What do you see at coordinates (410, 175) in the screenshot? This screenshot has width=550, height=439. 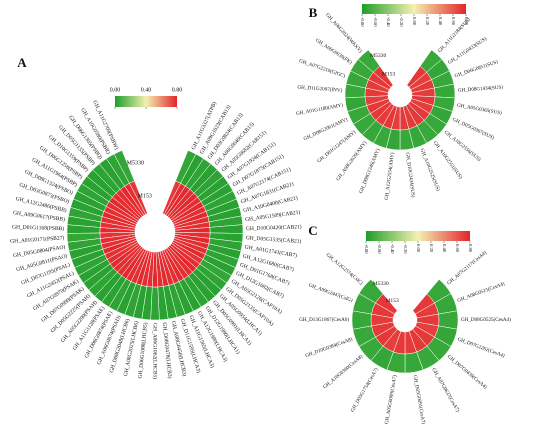 I see `gene-label: GH_D10G2434(SUS)` at bounding box center [410, 175].